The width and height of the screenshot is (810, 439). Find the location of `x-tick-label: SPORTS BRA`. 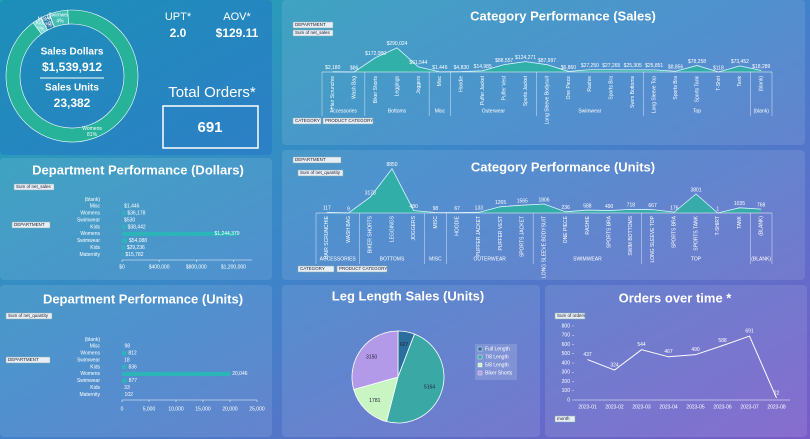

x-tick-label: SPORTS BRA is located at coordinates (609, 231).